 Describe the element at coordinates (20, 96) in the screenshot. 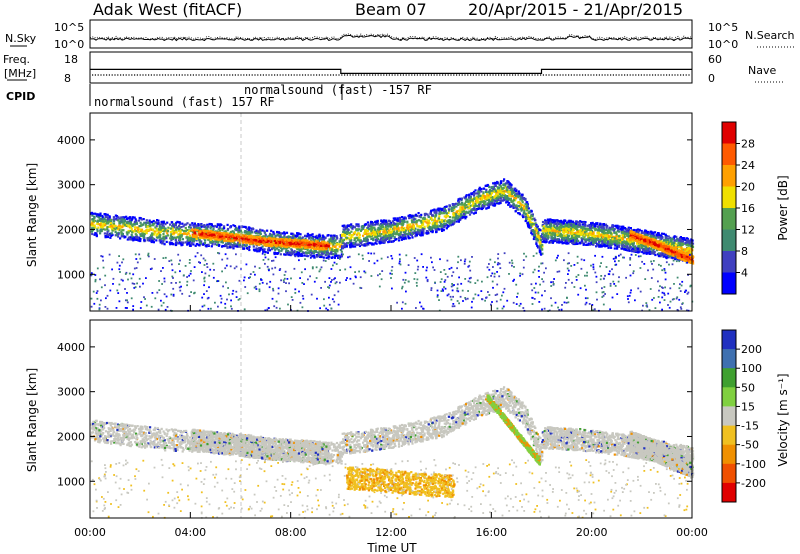

I see `cpid-label: CPID` at that location.